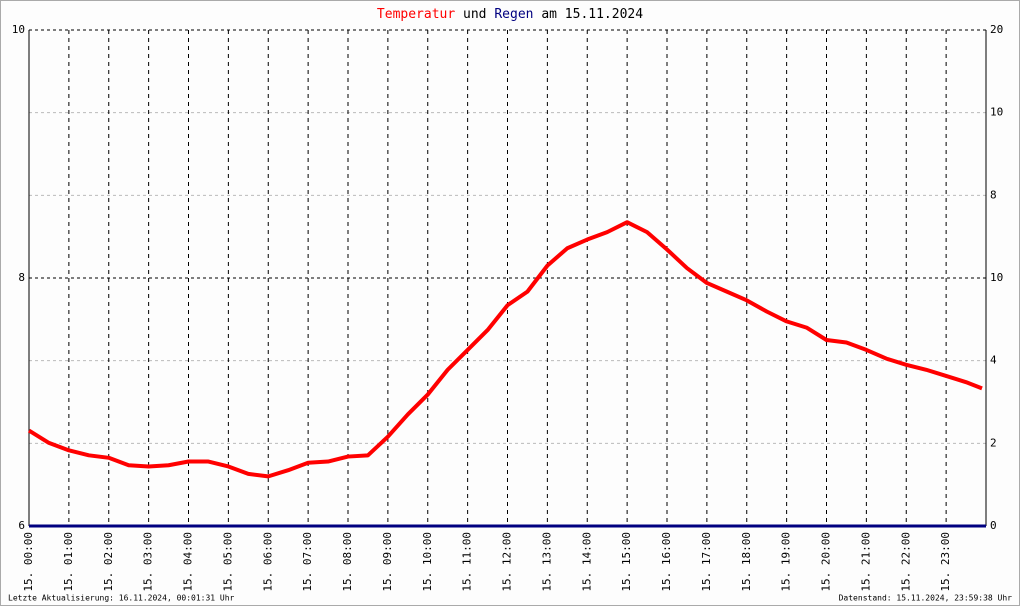  What do you see at coordinates (347, 562) in the screenshot?
I see `x-tick-label: 15. 08:00` at bounding box center [347, 562].